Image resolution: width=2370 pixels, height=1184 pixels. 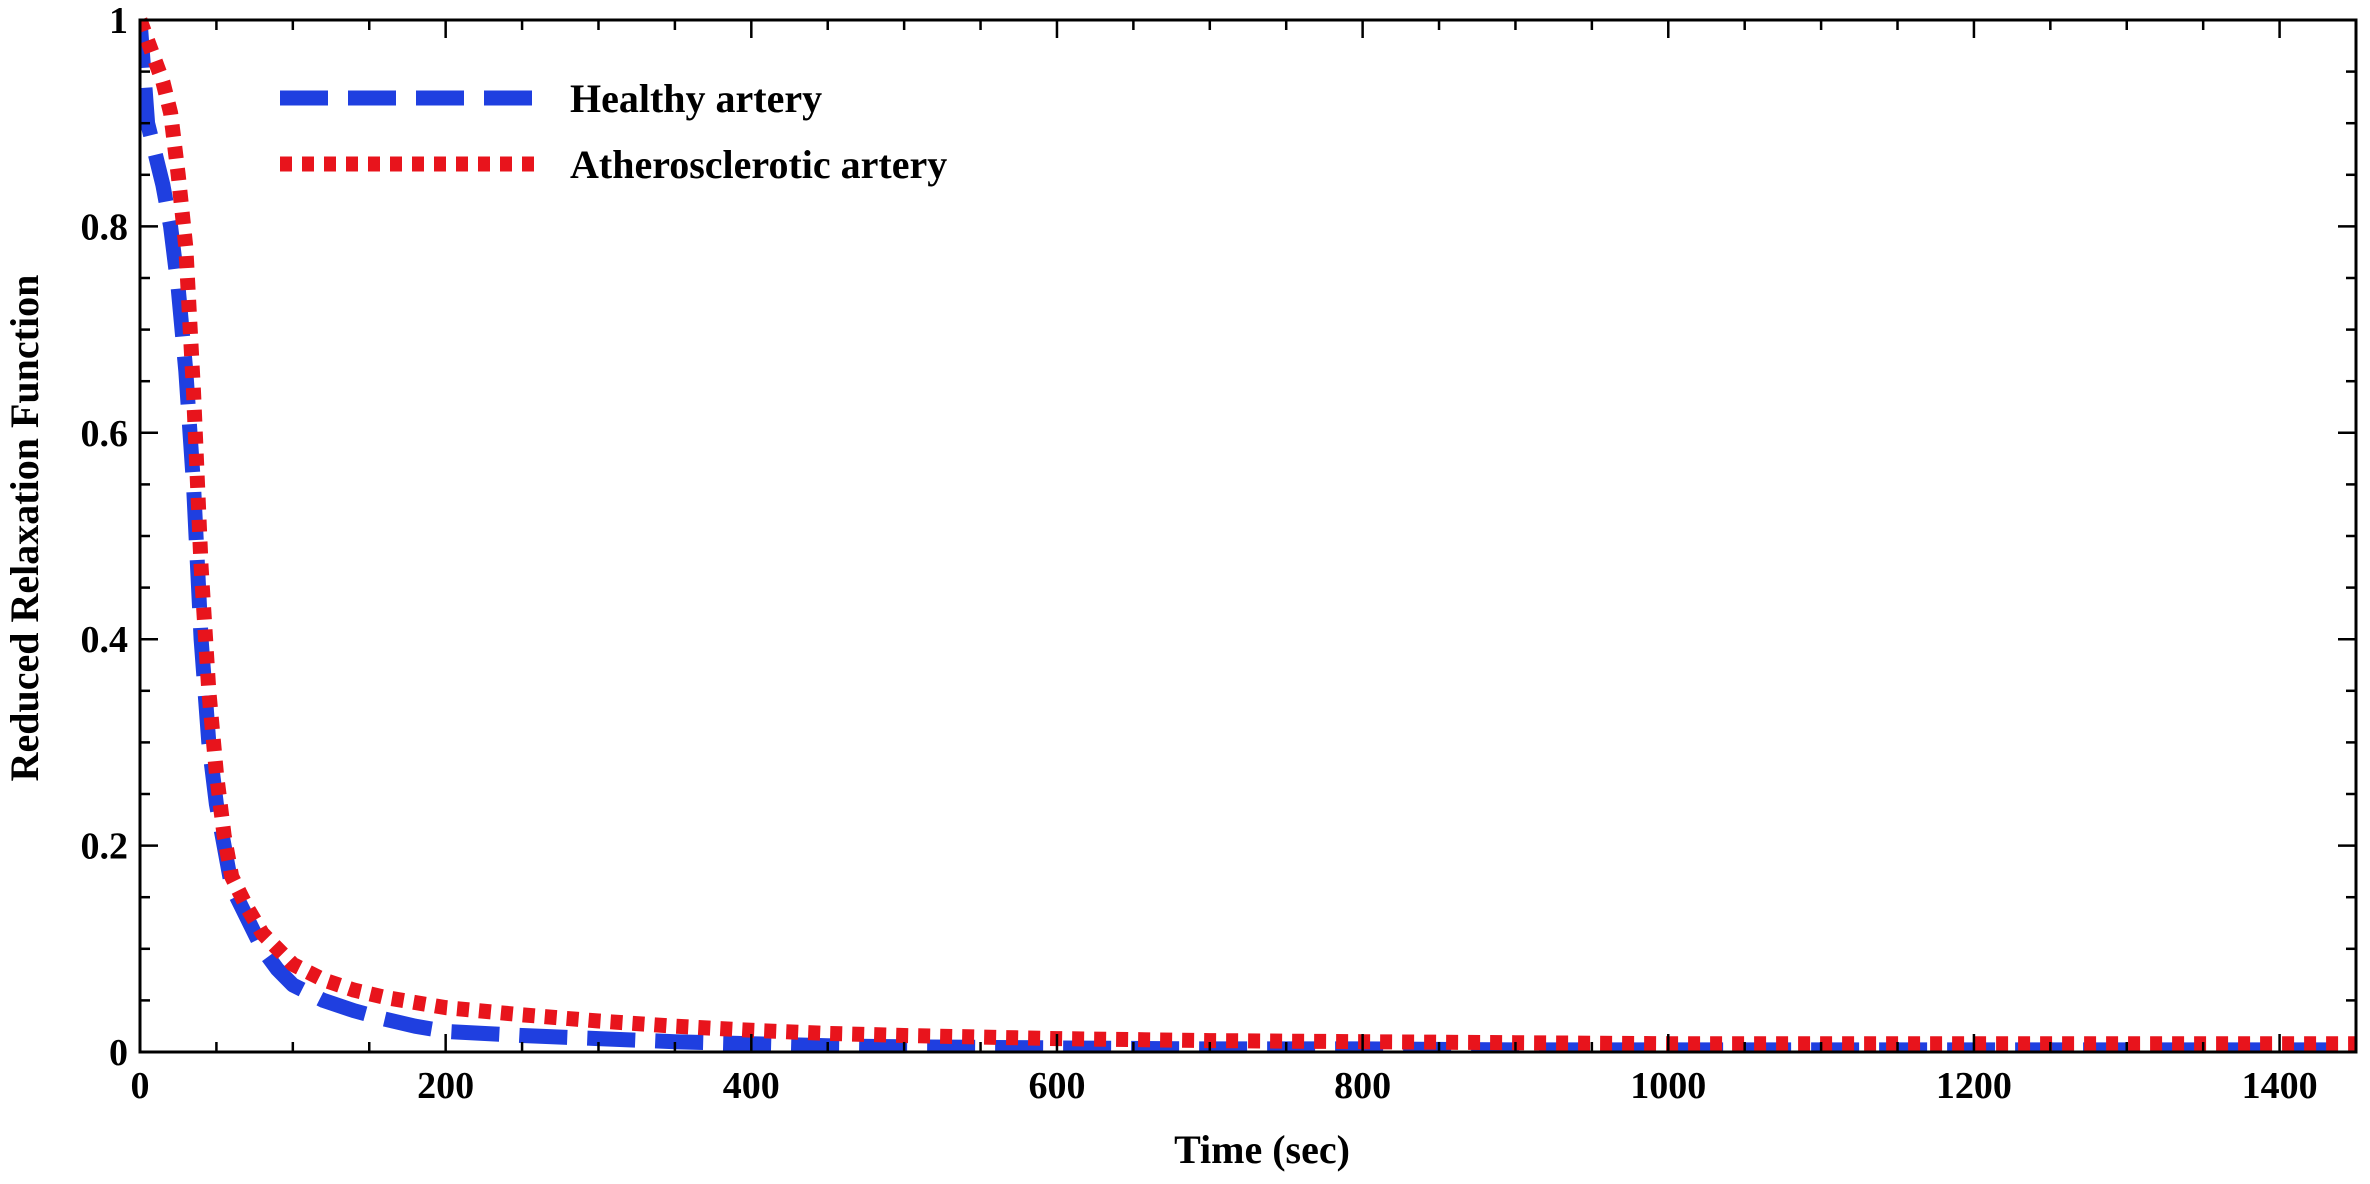 What do you see at coordinates (105, 847) in the screenshot?
I see `y-tick-label: 0.2` at bounding box center [105, 847].